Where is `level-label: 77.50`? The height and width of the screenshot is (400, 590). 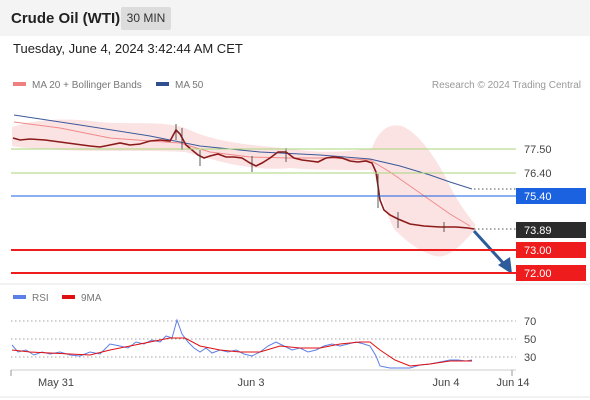
level-label: 77.50 is located at coordinates (538, 150).